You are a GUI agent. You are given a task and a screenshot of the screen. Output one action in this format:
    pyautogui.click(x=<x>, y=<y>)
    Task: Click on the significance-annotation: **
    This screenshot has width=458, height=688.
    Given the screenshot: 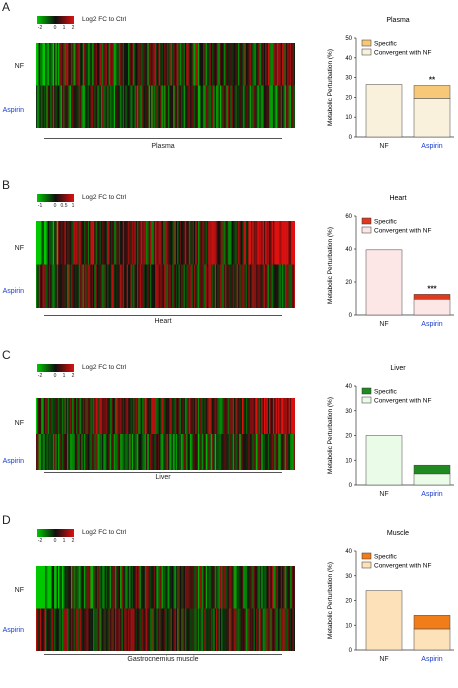 What is the action you would take?
    pyautogui.click(x=432, y=80)
    